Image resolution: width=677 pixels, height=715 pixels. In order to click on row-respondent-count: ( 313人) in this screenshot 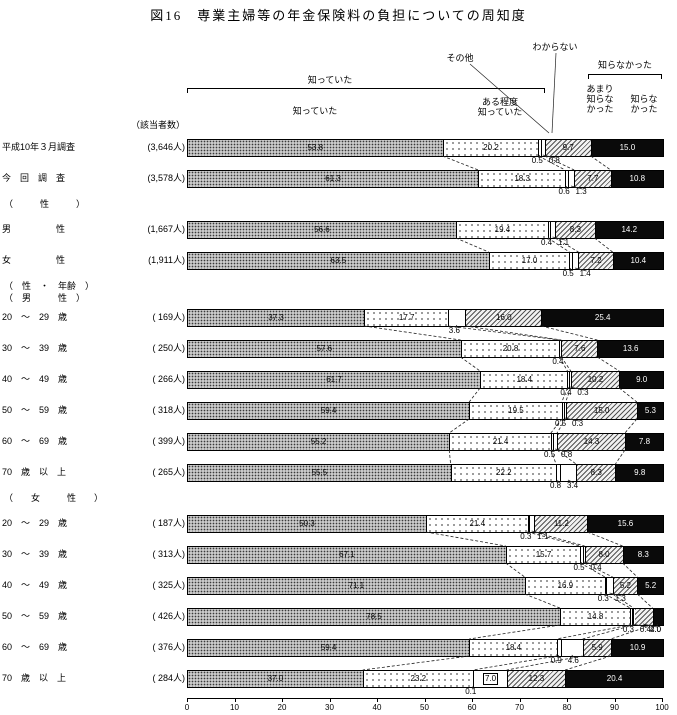, I will do `click(168, 554)`.